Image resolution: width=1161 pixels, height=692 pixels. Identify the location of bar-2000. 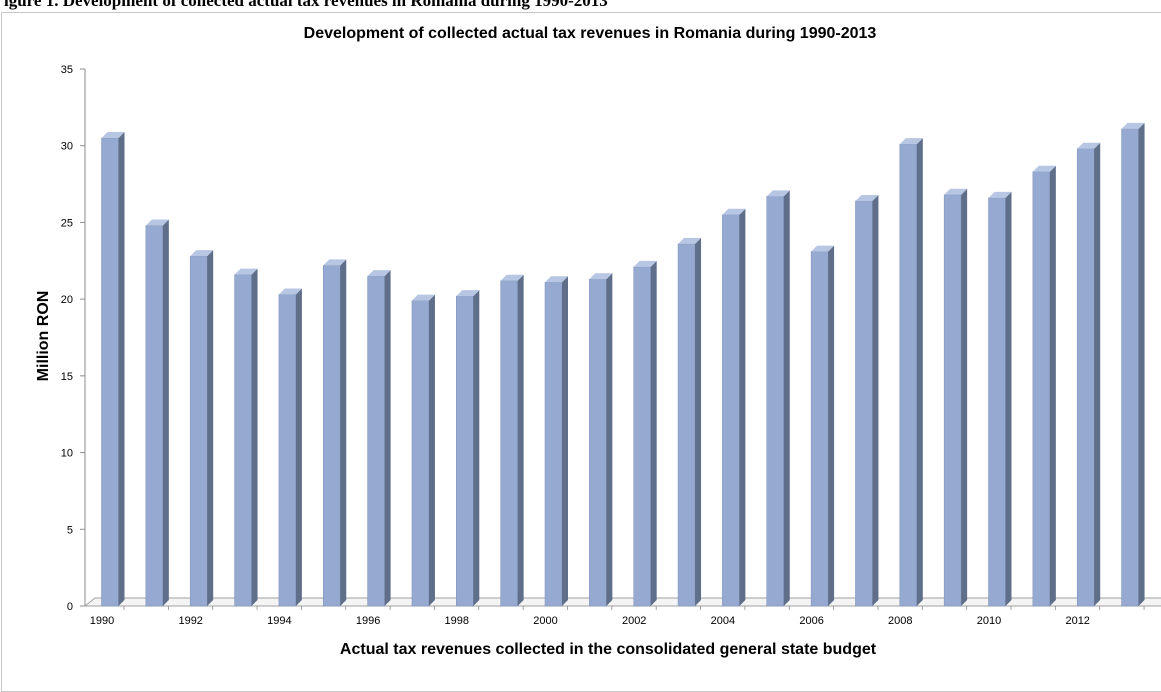
(556, 441).